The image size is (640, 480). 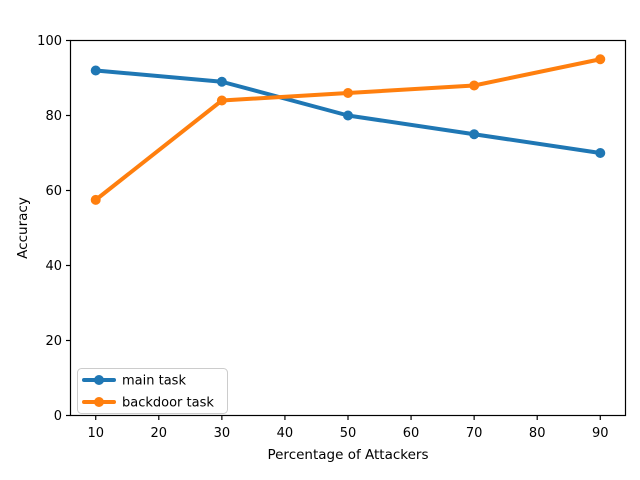 I want to click on x-tick-label: 20, so click(x=159, y=433).